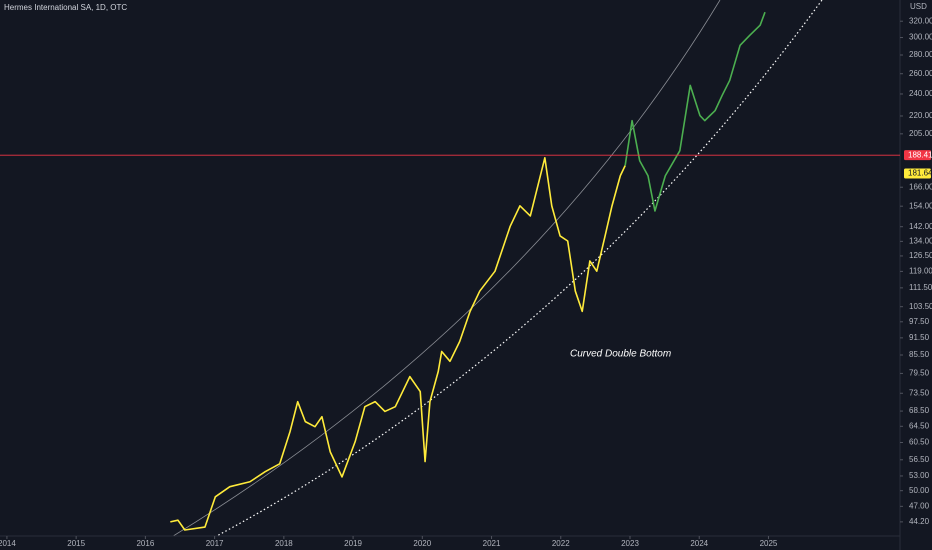 Image resolution: width=932 pixels, height=550 pixels. What do you see at coordinates (919, 425) in the screenshot?
I see `y-tick-label: 64.50` at bounding box center [919, 425].